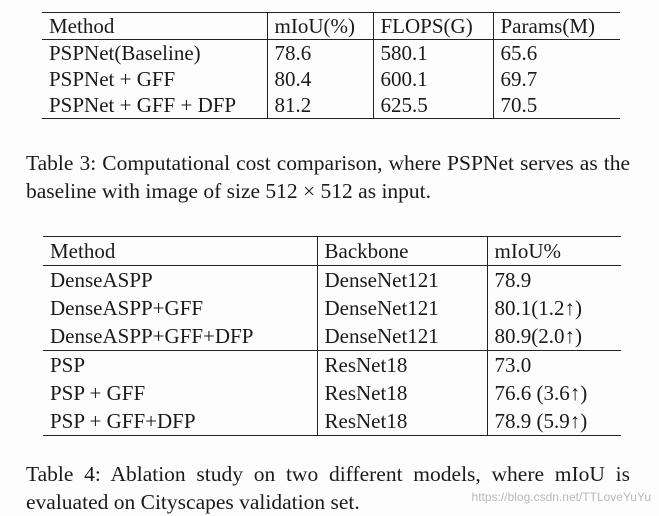 This screenshot has height=516, width=659. What do you see at coordinates (553, 279) in the screenshot?
I see `cell-miou: 78.9` at bounding box center [553, 279].